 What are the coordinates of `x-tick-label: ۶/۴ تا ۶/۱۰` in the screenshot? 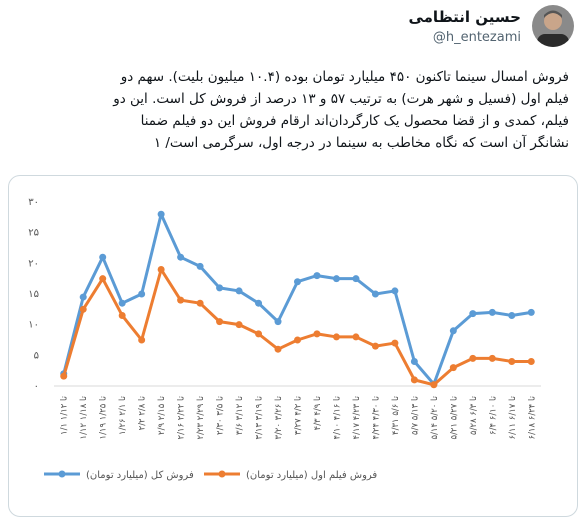 It's located at (493, 415).